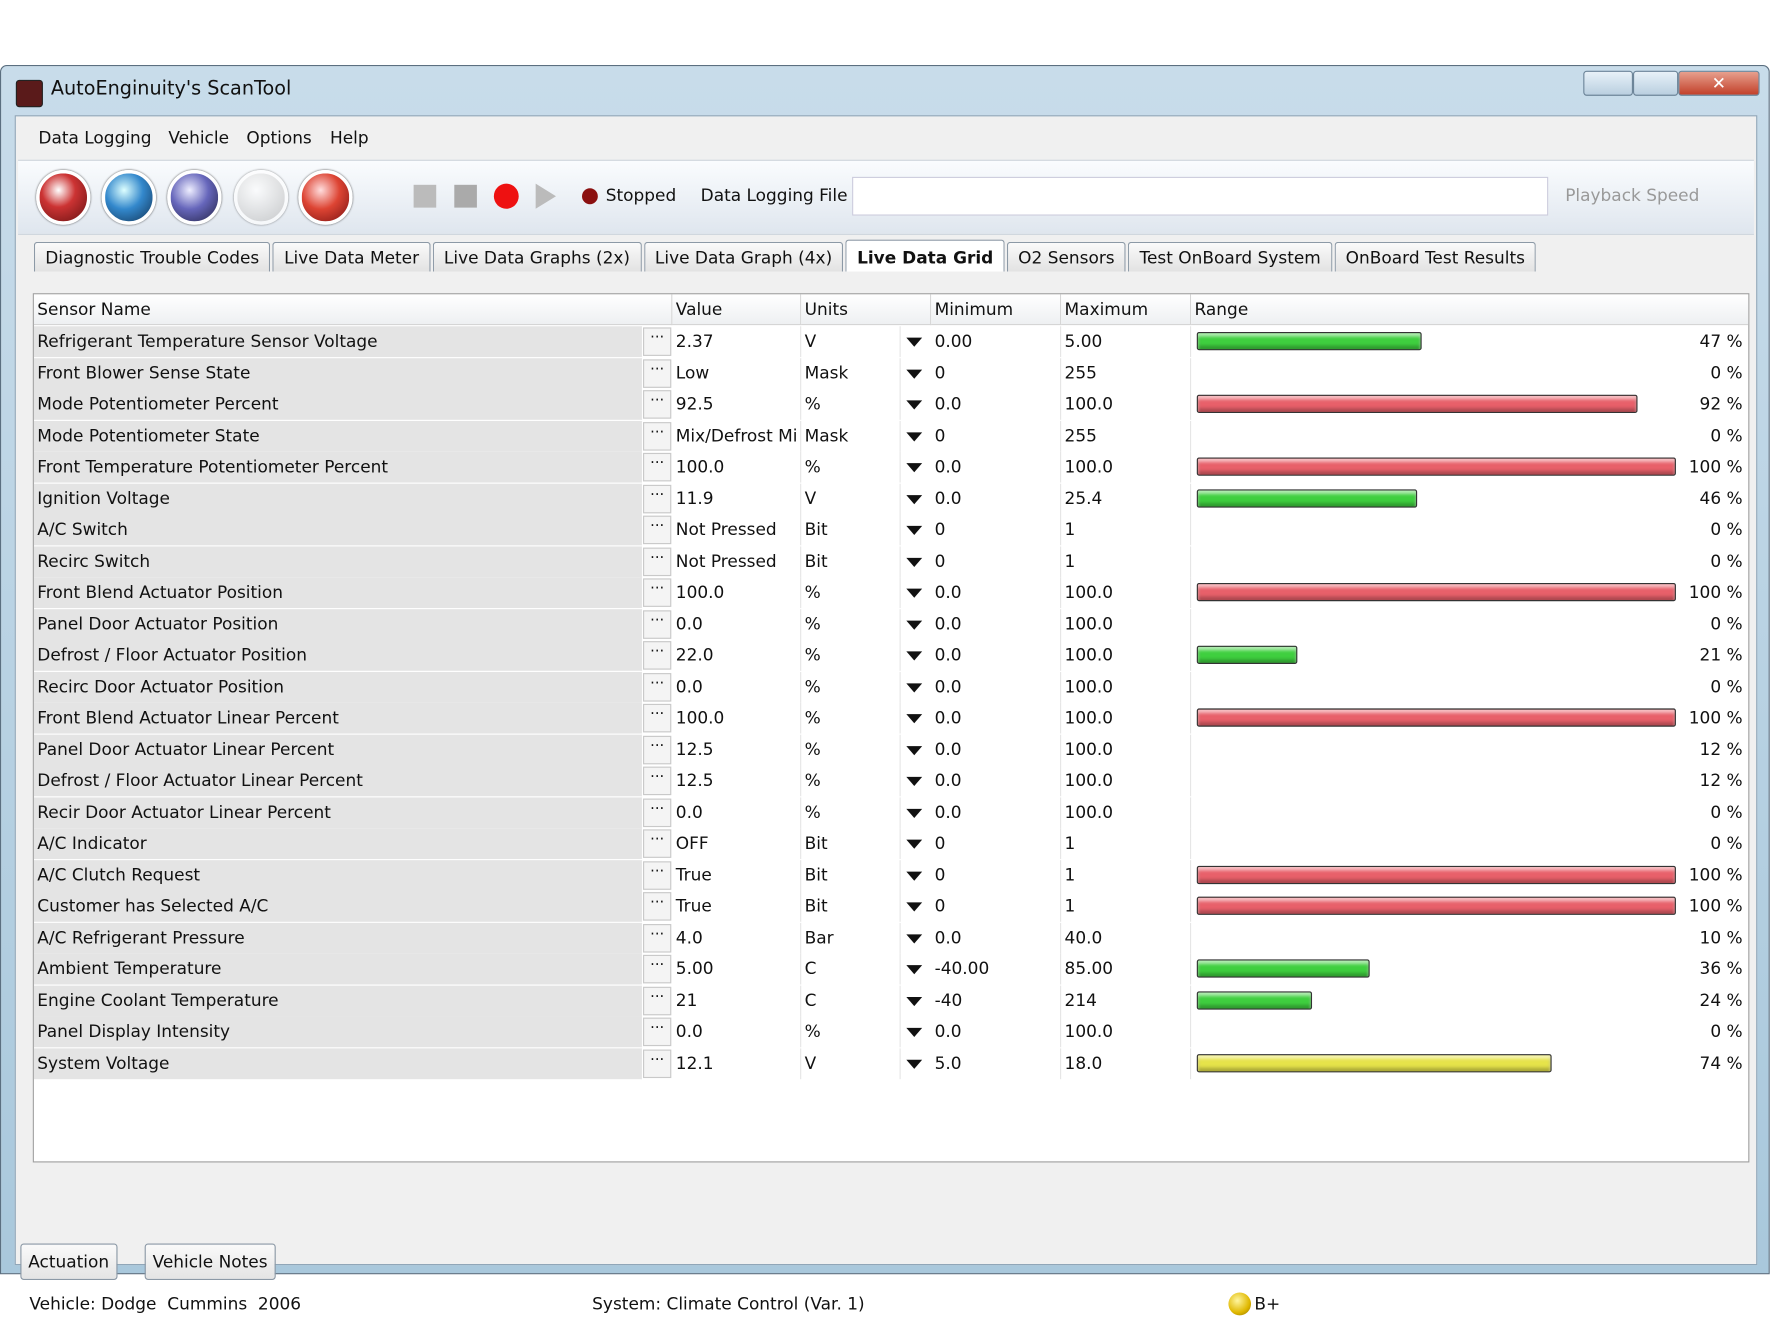 The image size is (1772, 1329). Describe the element at coordinates (337, 969) in the screenshot. I see `cell-name: Ambient Temperature` at that location.